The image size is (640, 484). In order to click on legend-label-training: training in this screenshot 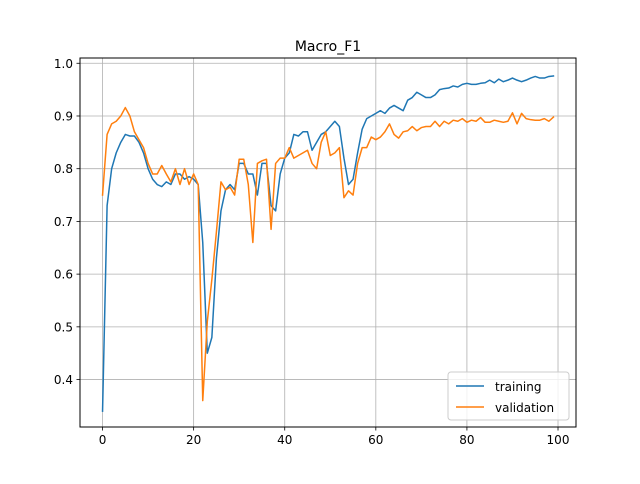, I will do `click(518, 387)`.